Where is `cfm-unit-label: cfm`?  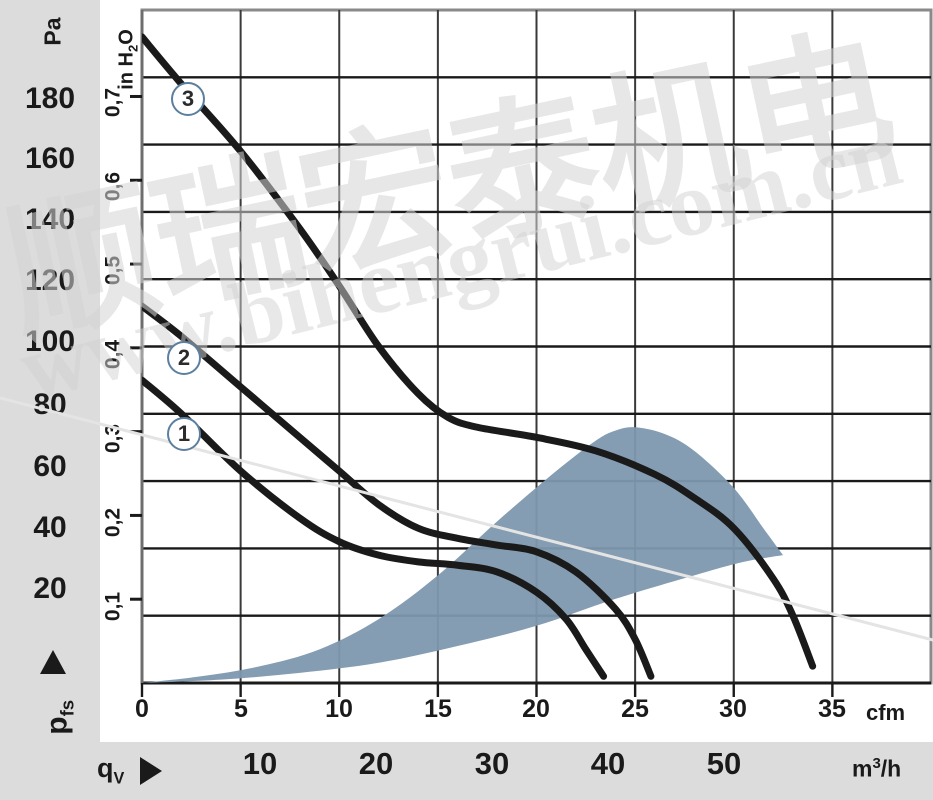
cfm-unit-label: cfm is located at coordinates (886, 712).